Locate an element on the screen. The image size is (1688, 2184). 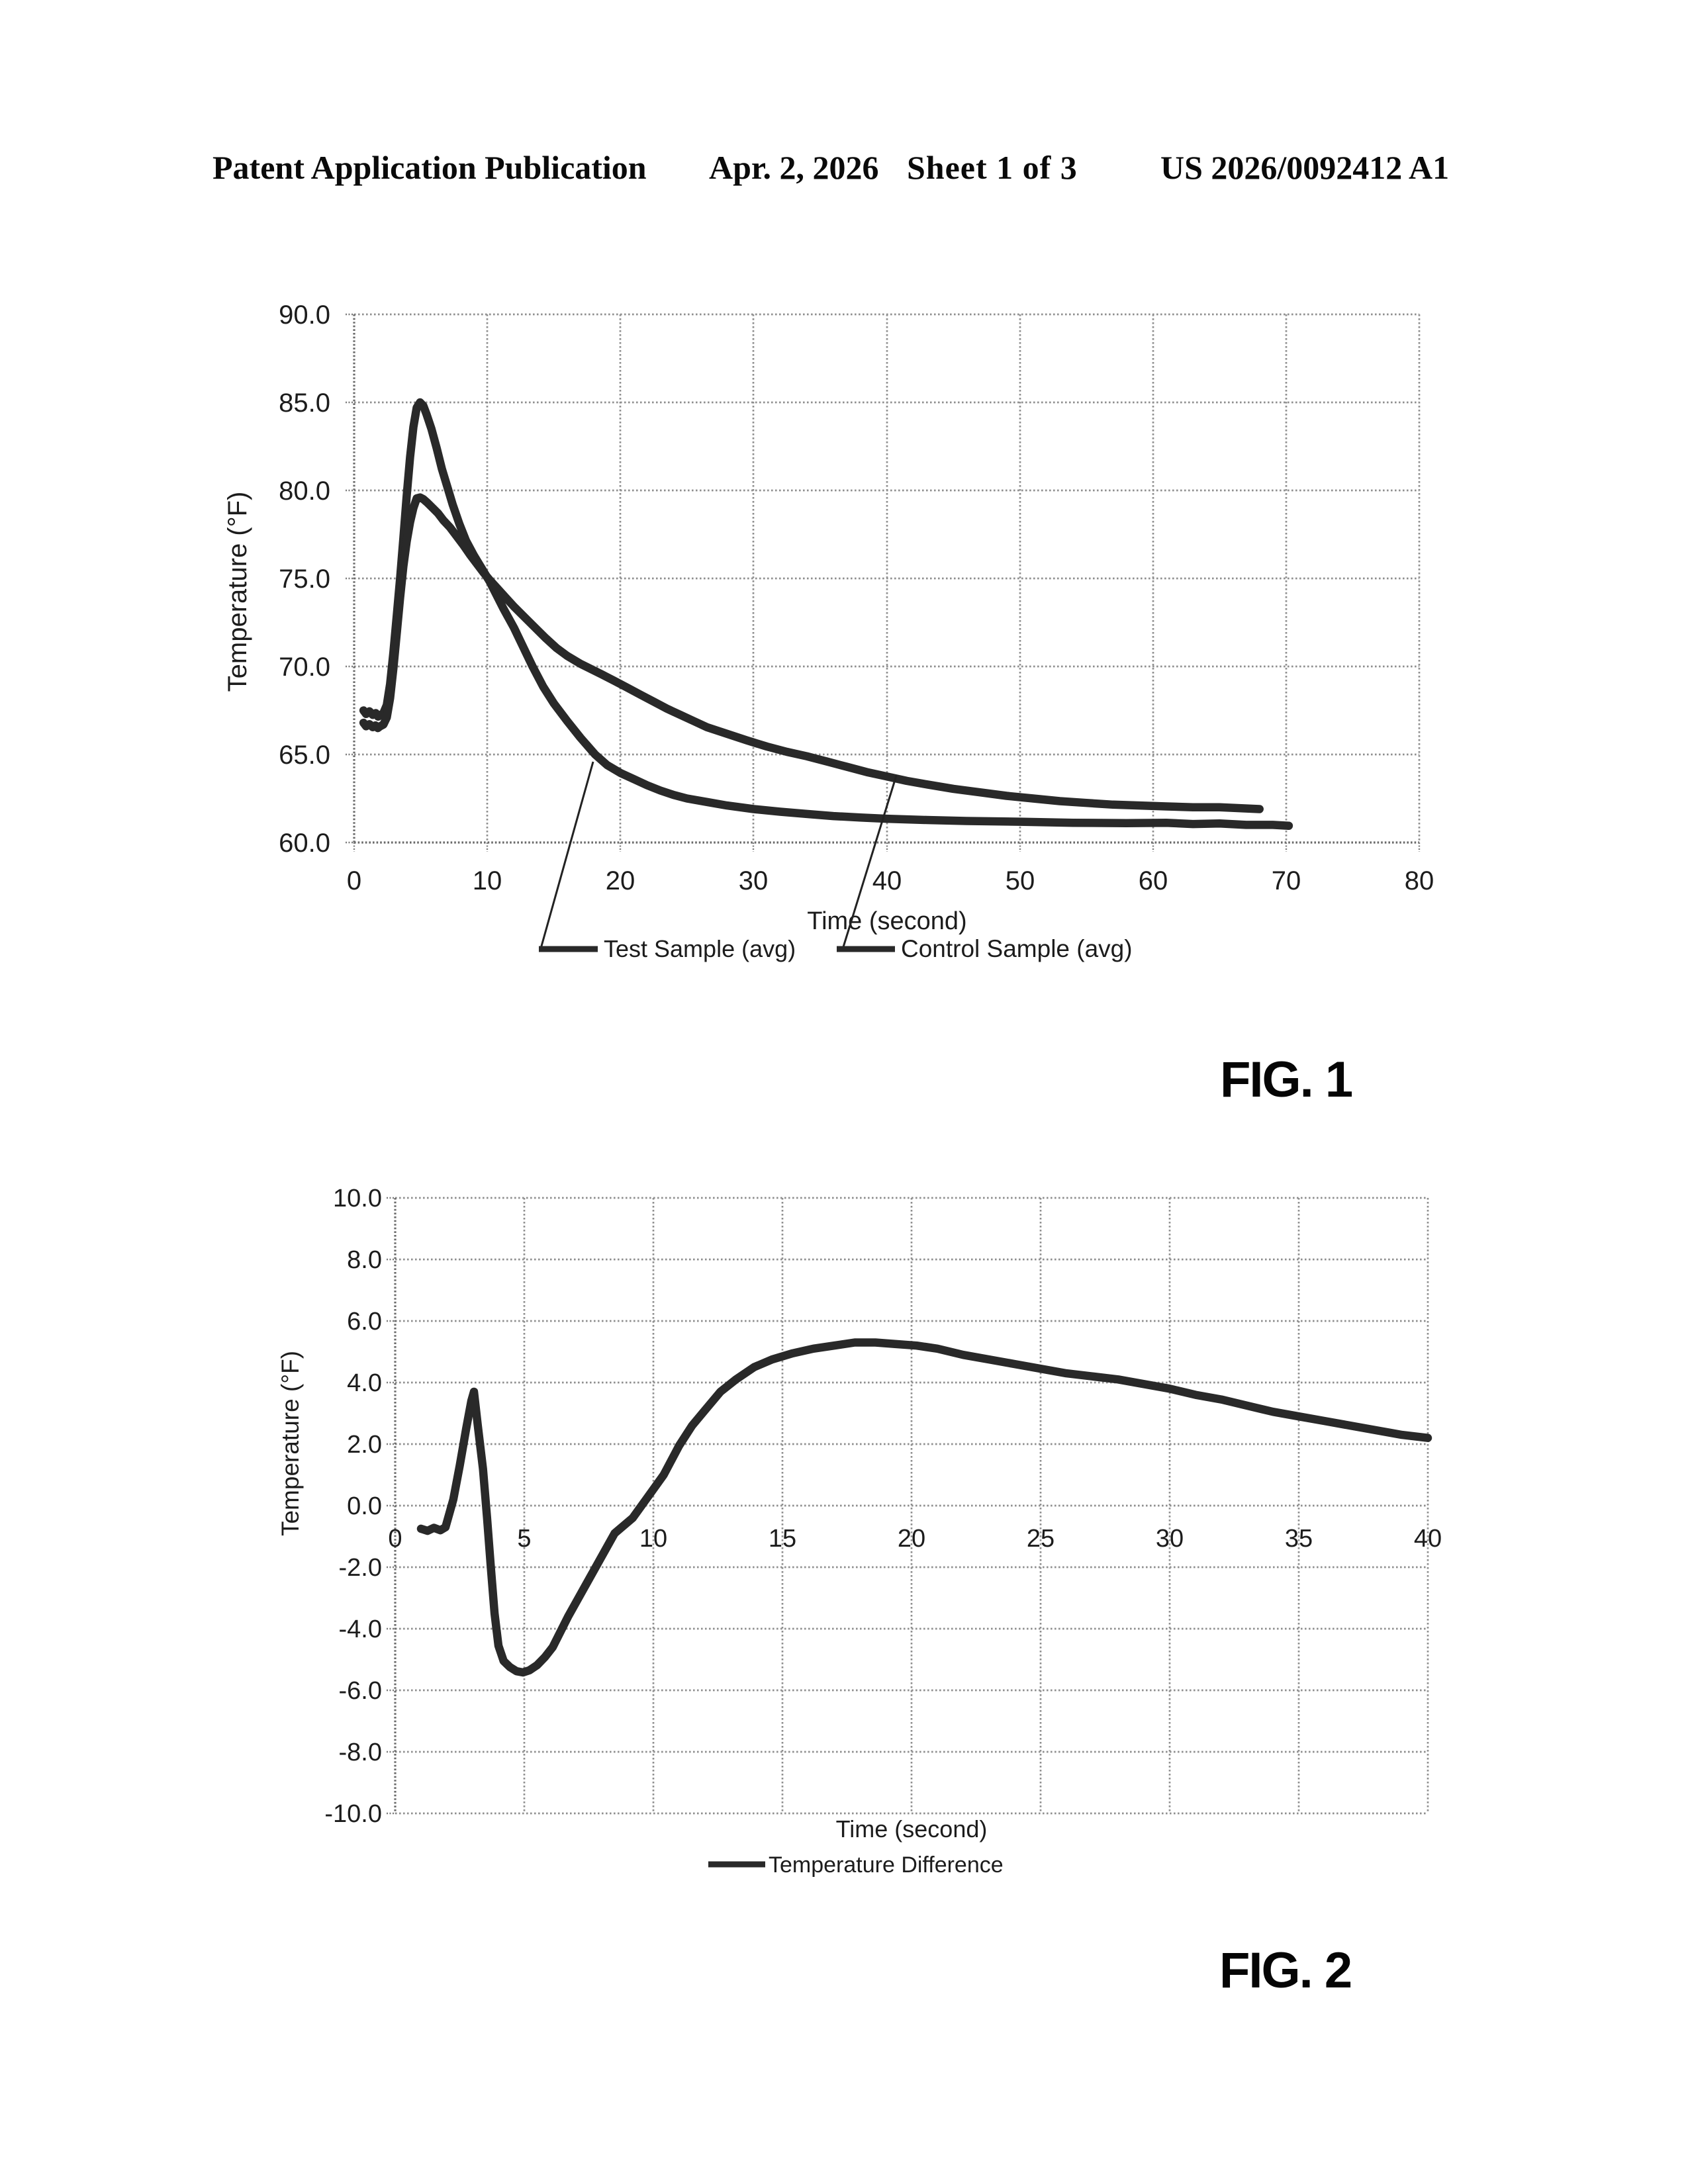
svg-text: Temperature Difference is located at coordinates (886, 1865).